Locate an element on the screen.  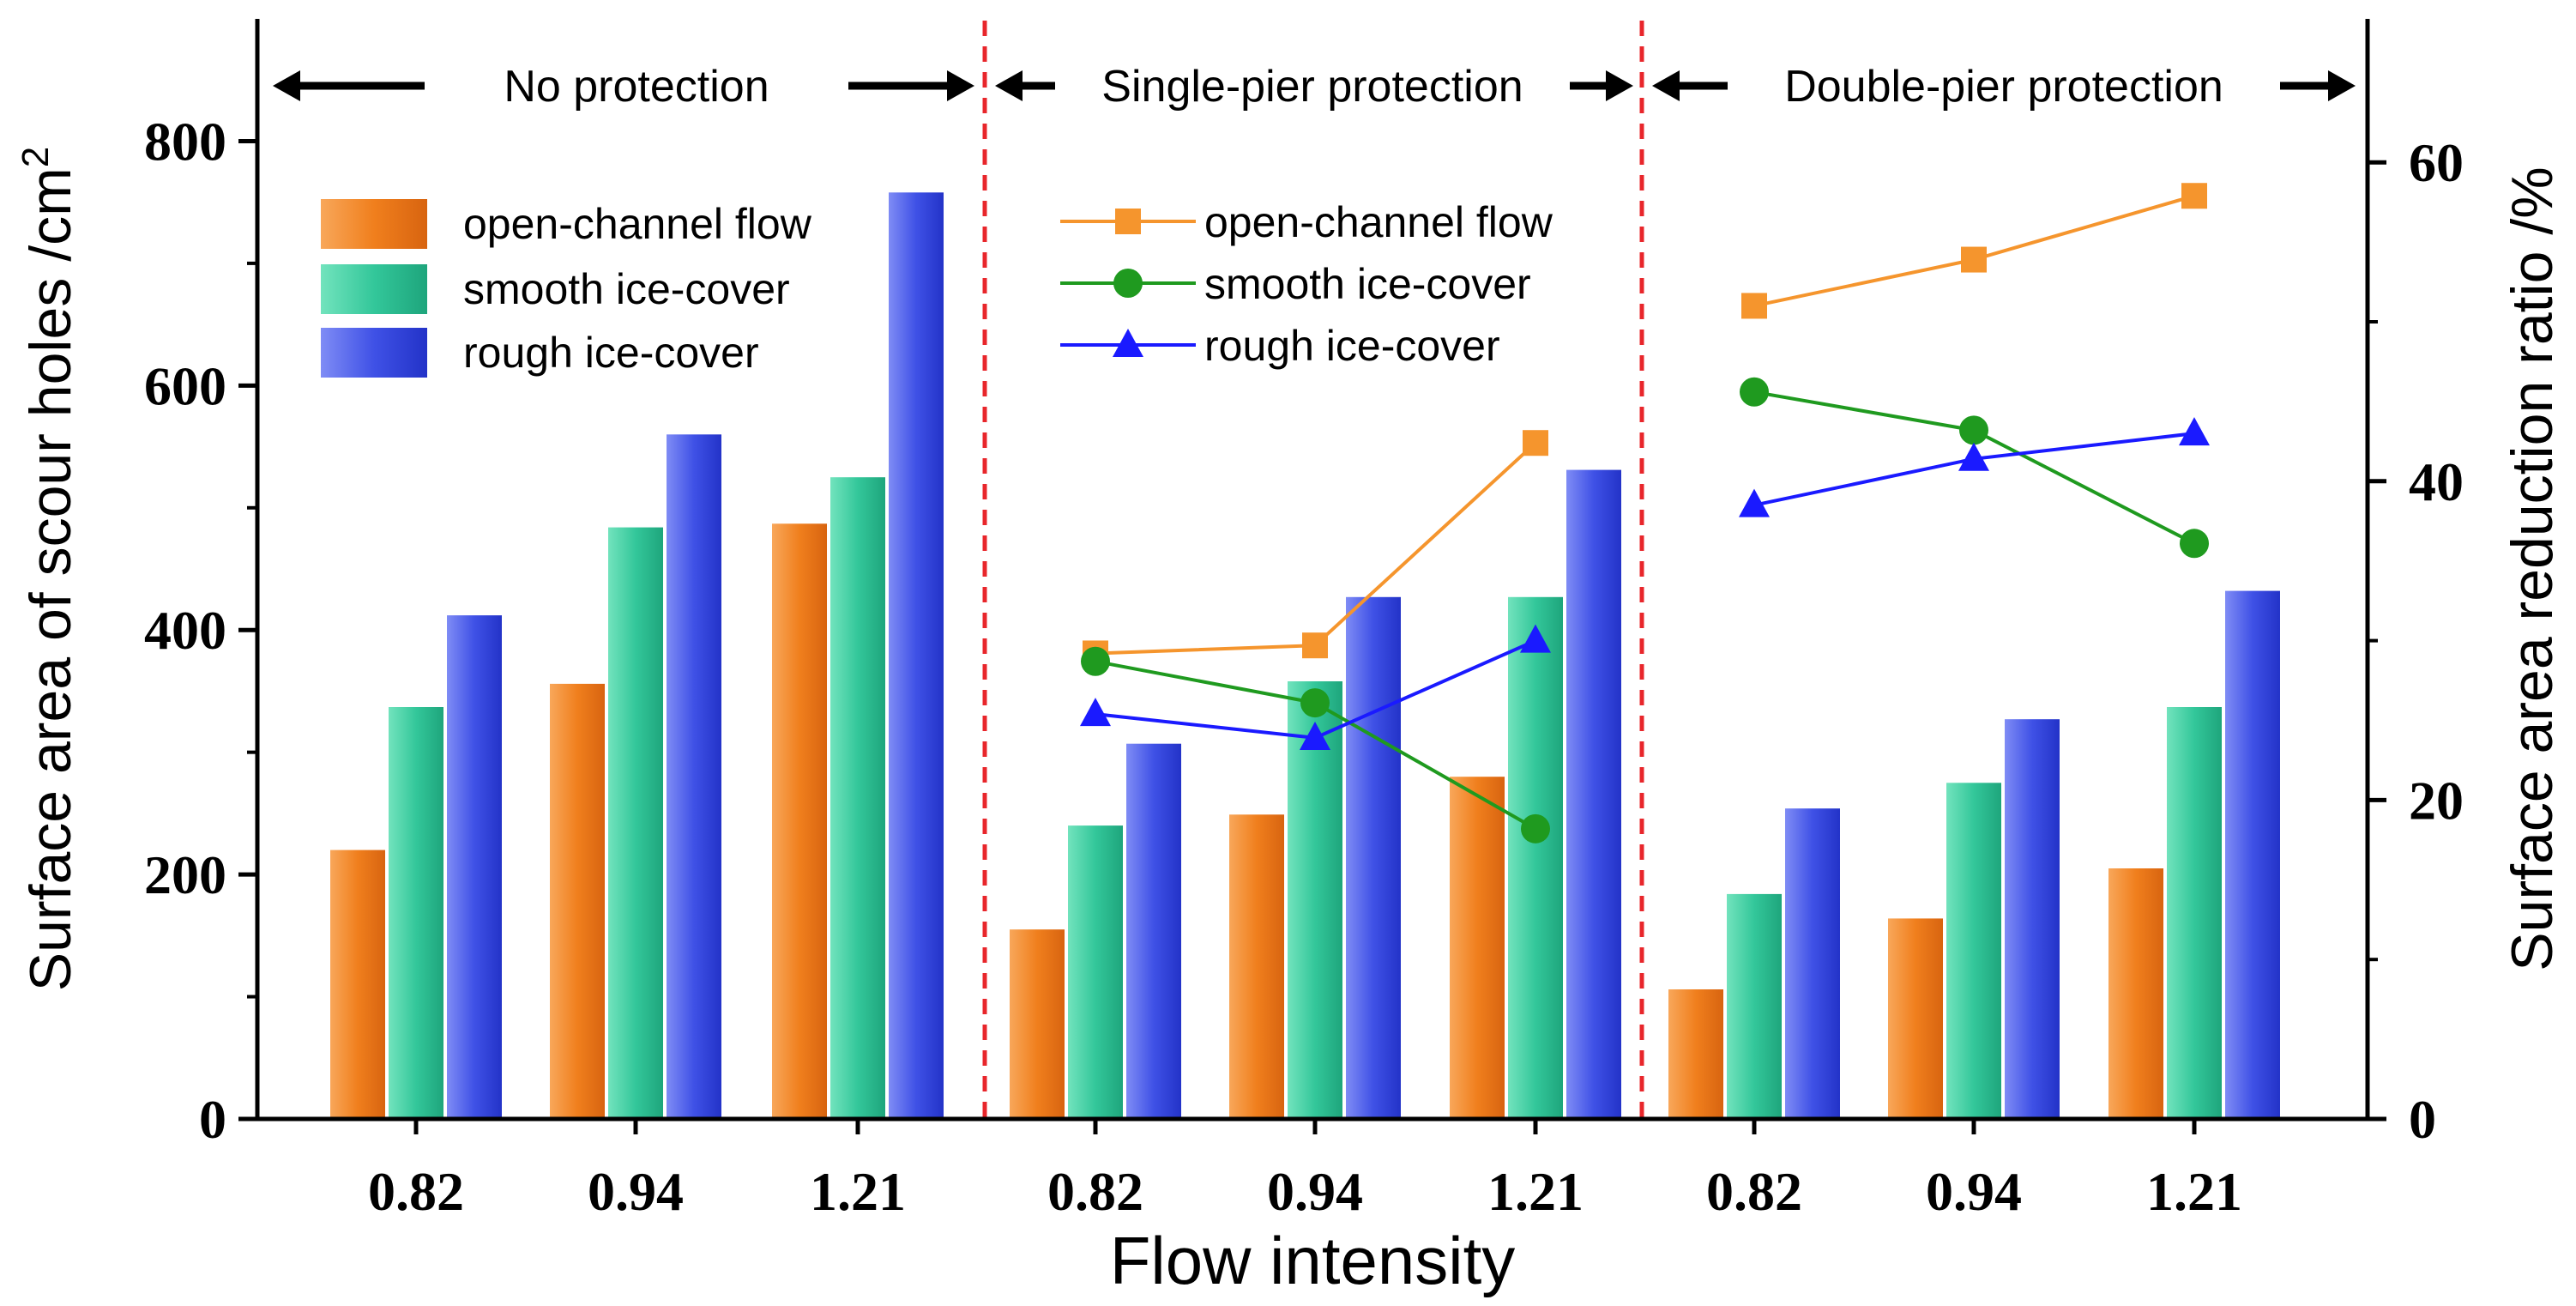
section-header-label-2: Single-pier protection is located at coordinates (1312, 87).